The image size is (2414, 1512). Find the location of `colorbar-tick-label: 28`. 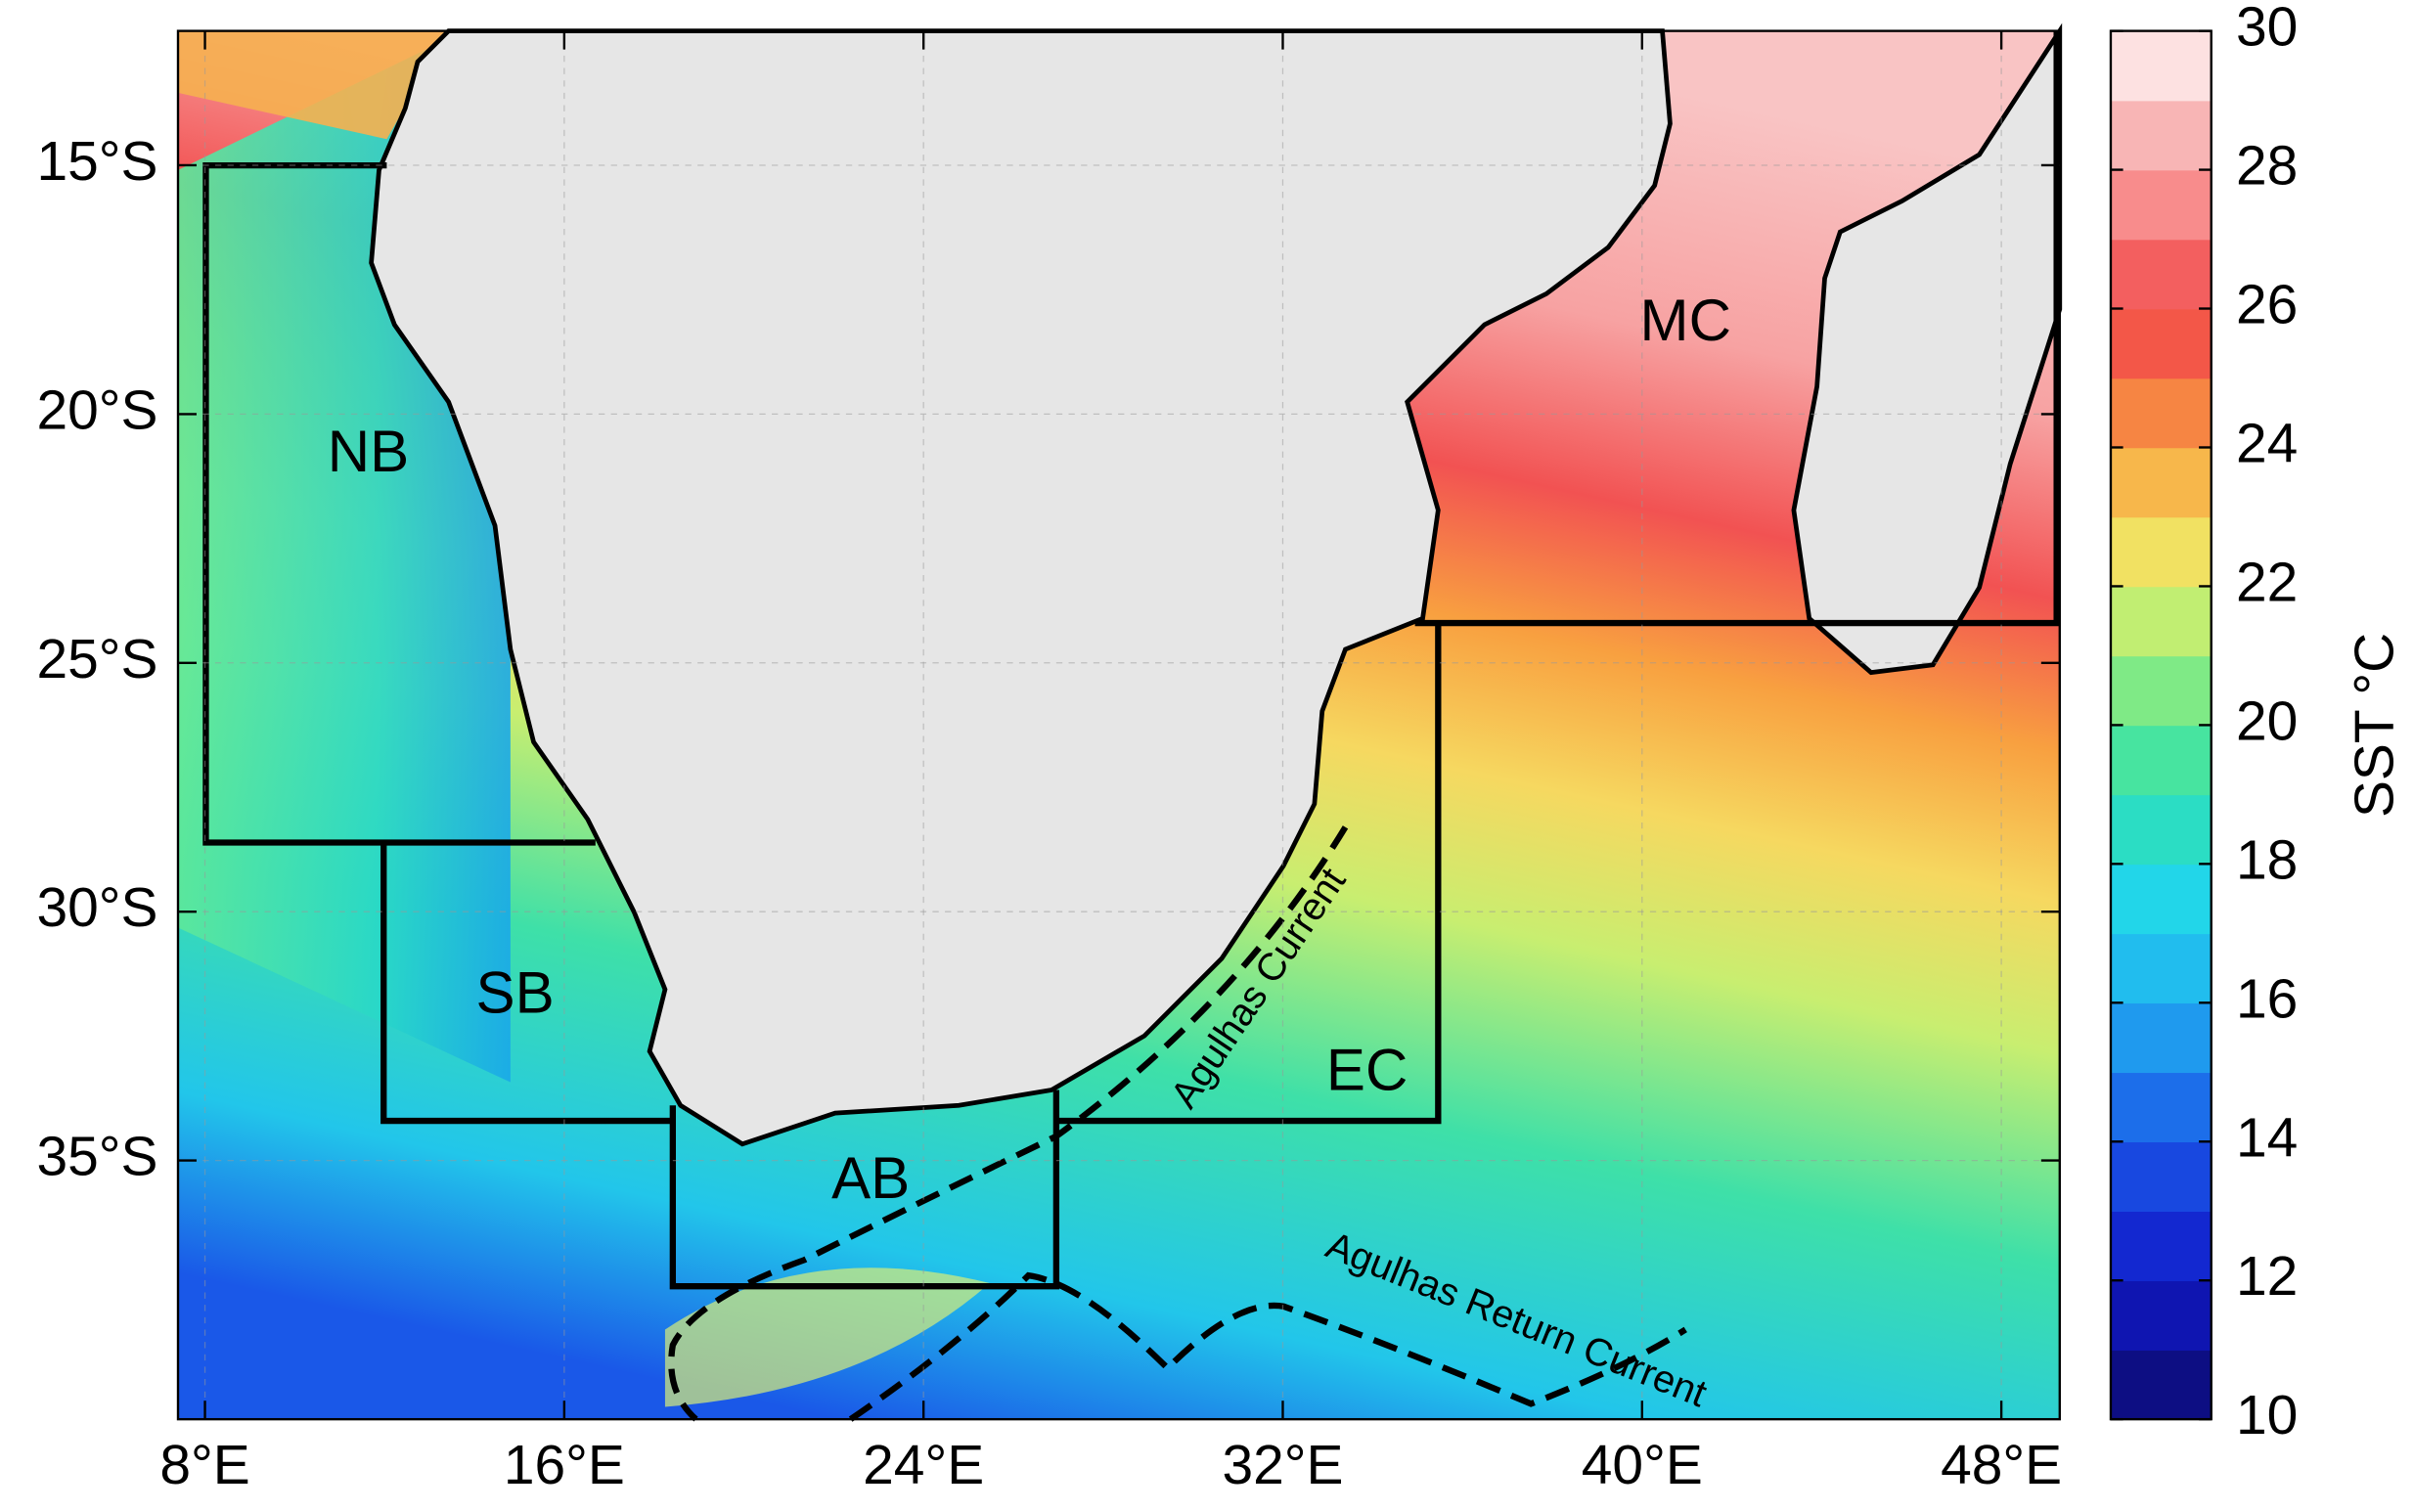

colorbar-tick-label: 28 is located at coordinates (2267, 166).